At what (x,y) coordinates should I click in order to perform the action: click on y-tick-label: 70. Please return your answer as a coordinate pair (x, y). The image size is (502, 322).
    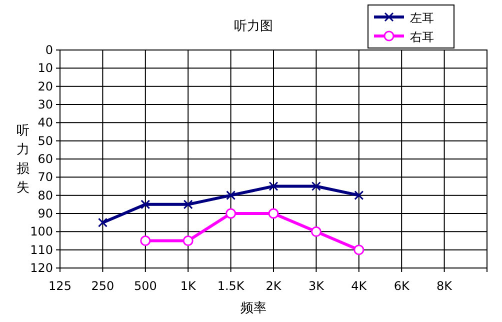
    Looking at the image, I should click on (45, 177).